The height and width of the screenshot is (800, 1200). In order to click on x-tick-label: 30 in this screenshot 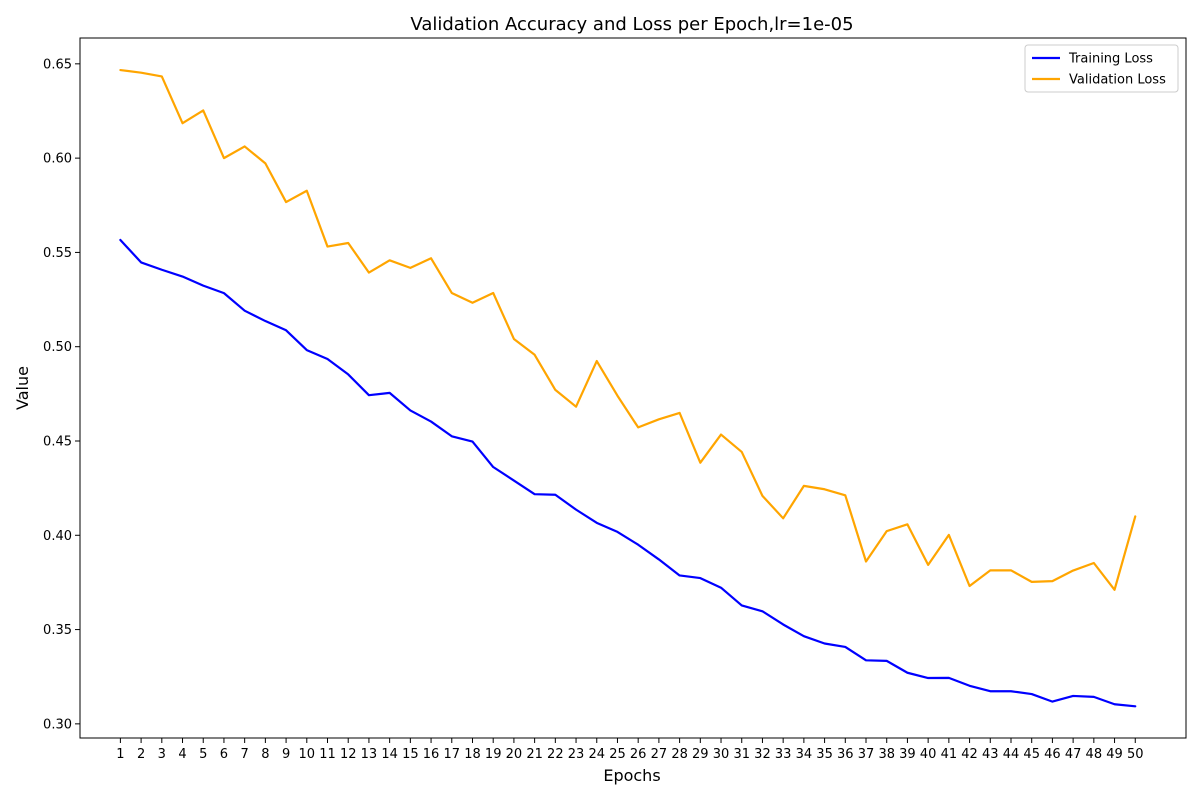, I will do `click(721, 754)`.